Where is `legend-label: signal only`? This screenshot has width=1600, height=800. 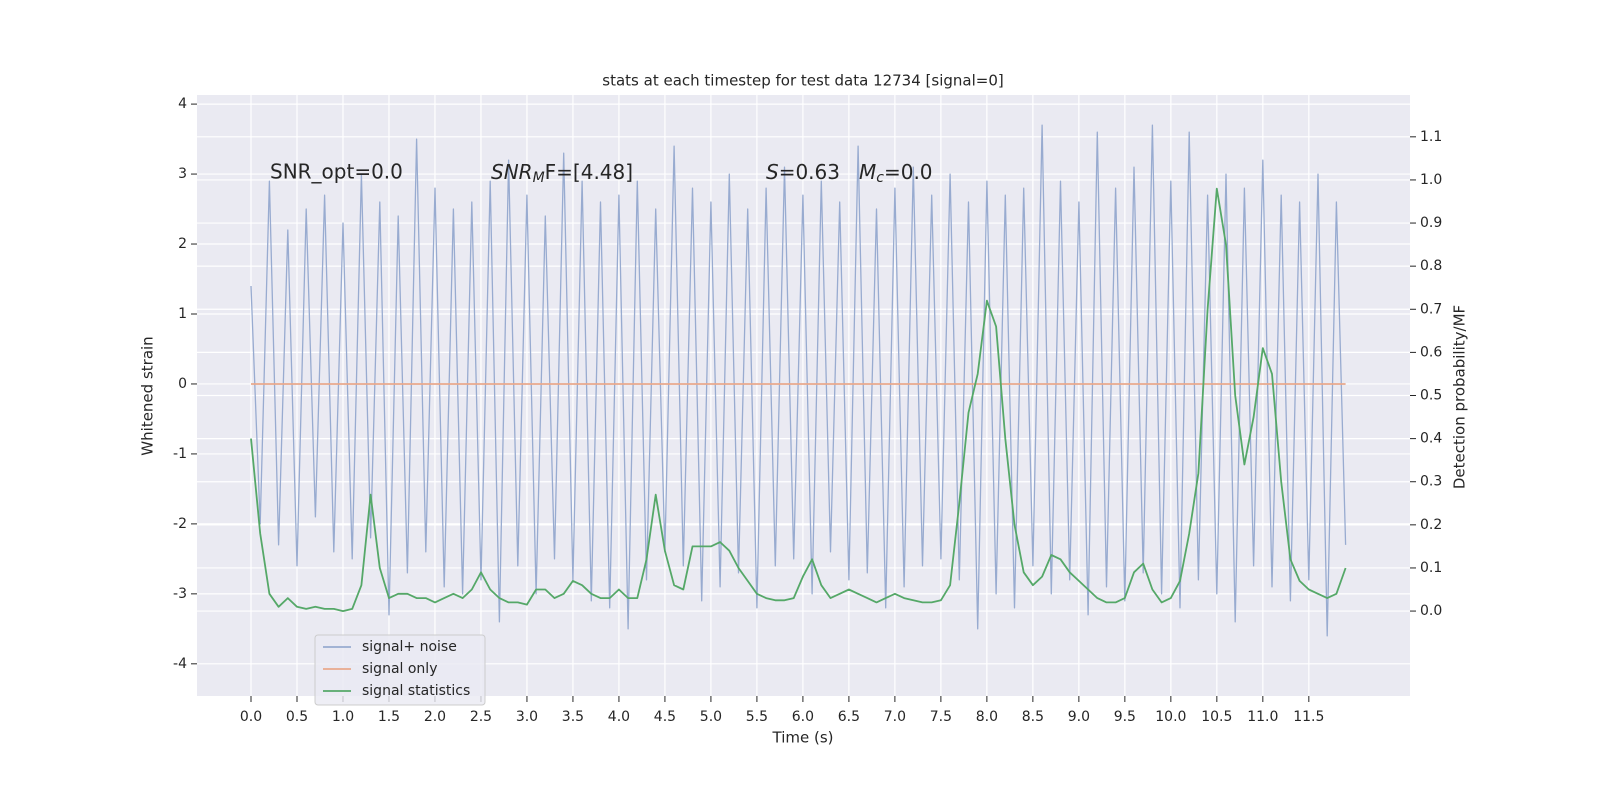
legend-label: signal only is located at coordinates (399, 669).